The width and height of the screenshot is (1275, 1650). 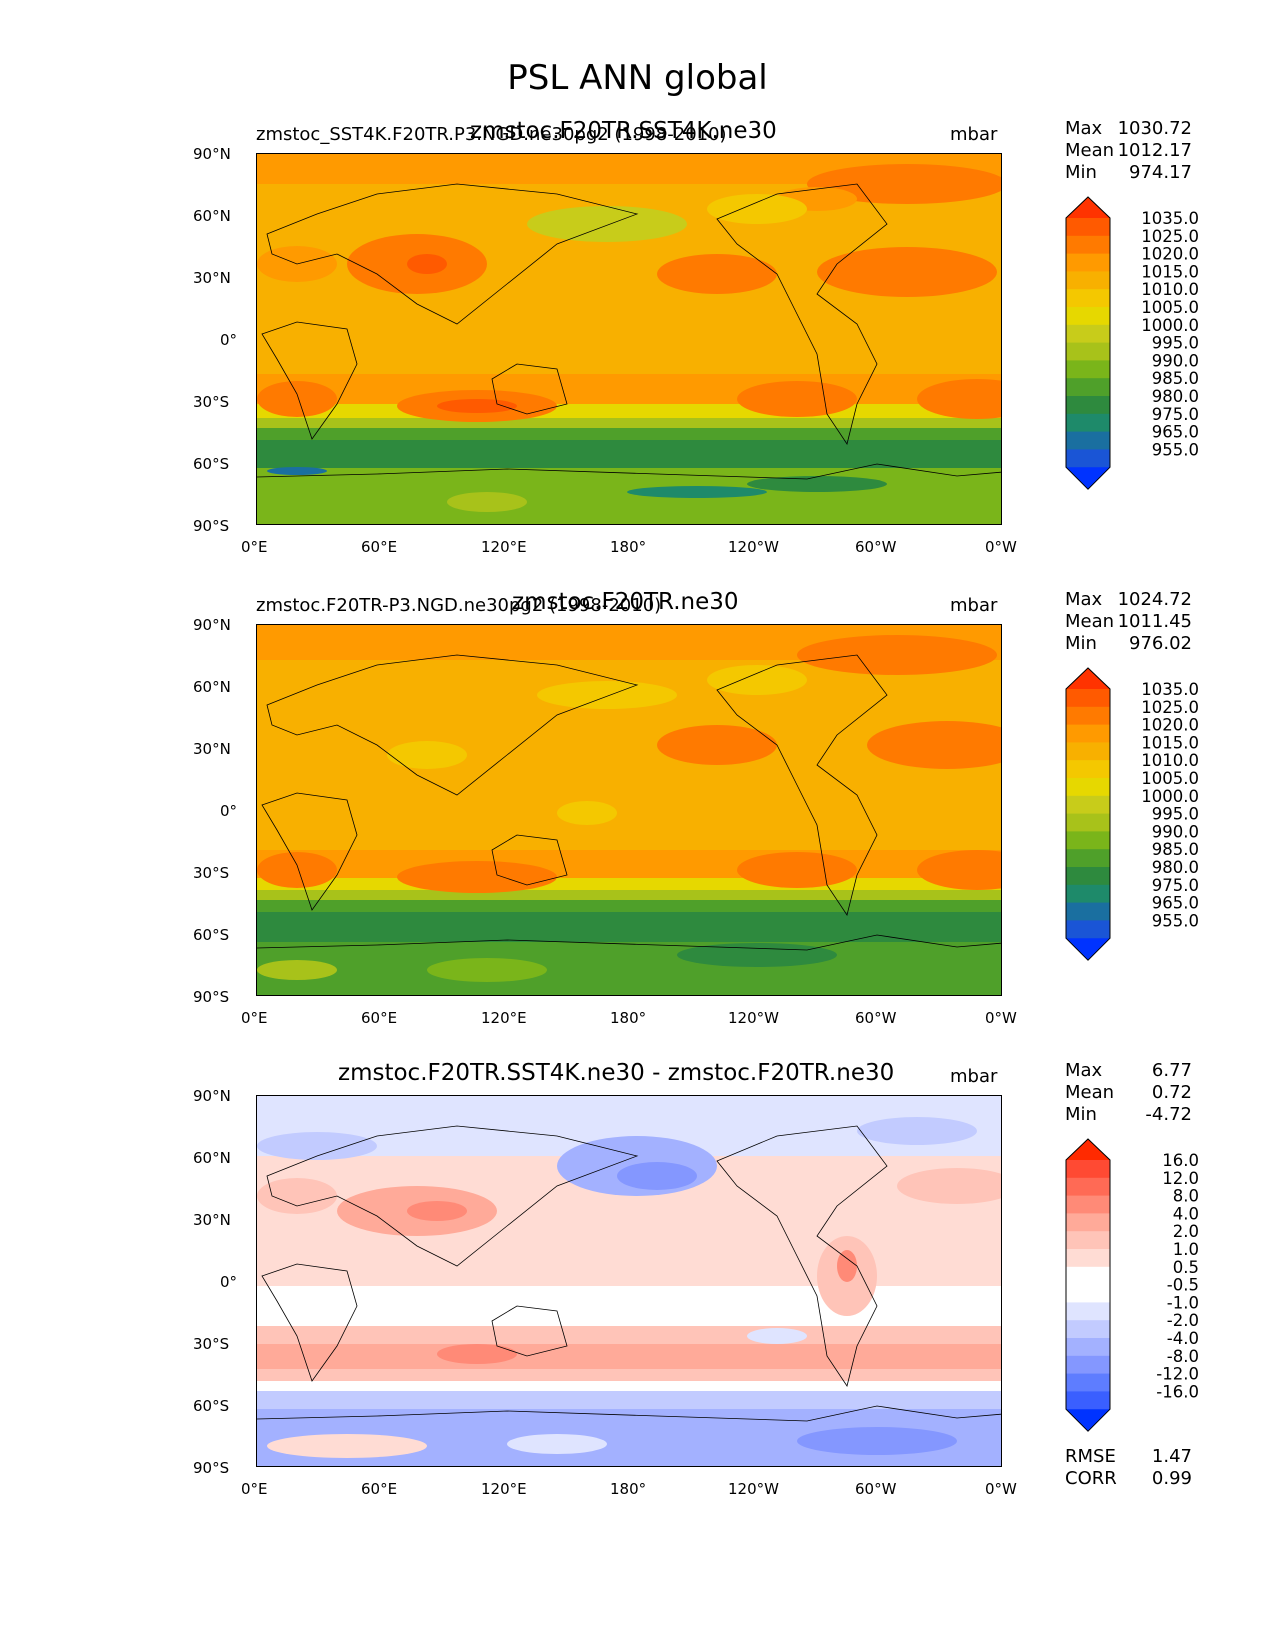 I want to click on colorbar-extend-top, so click(x=1088, y=1149).